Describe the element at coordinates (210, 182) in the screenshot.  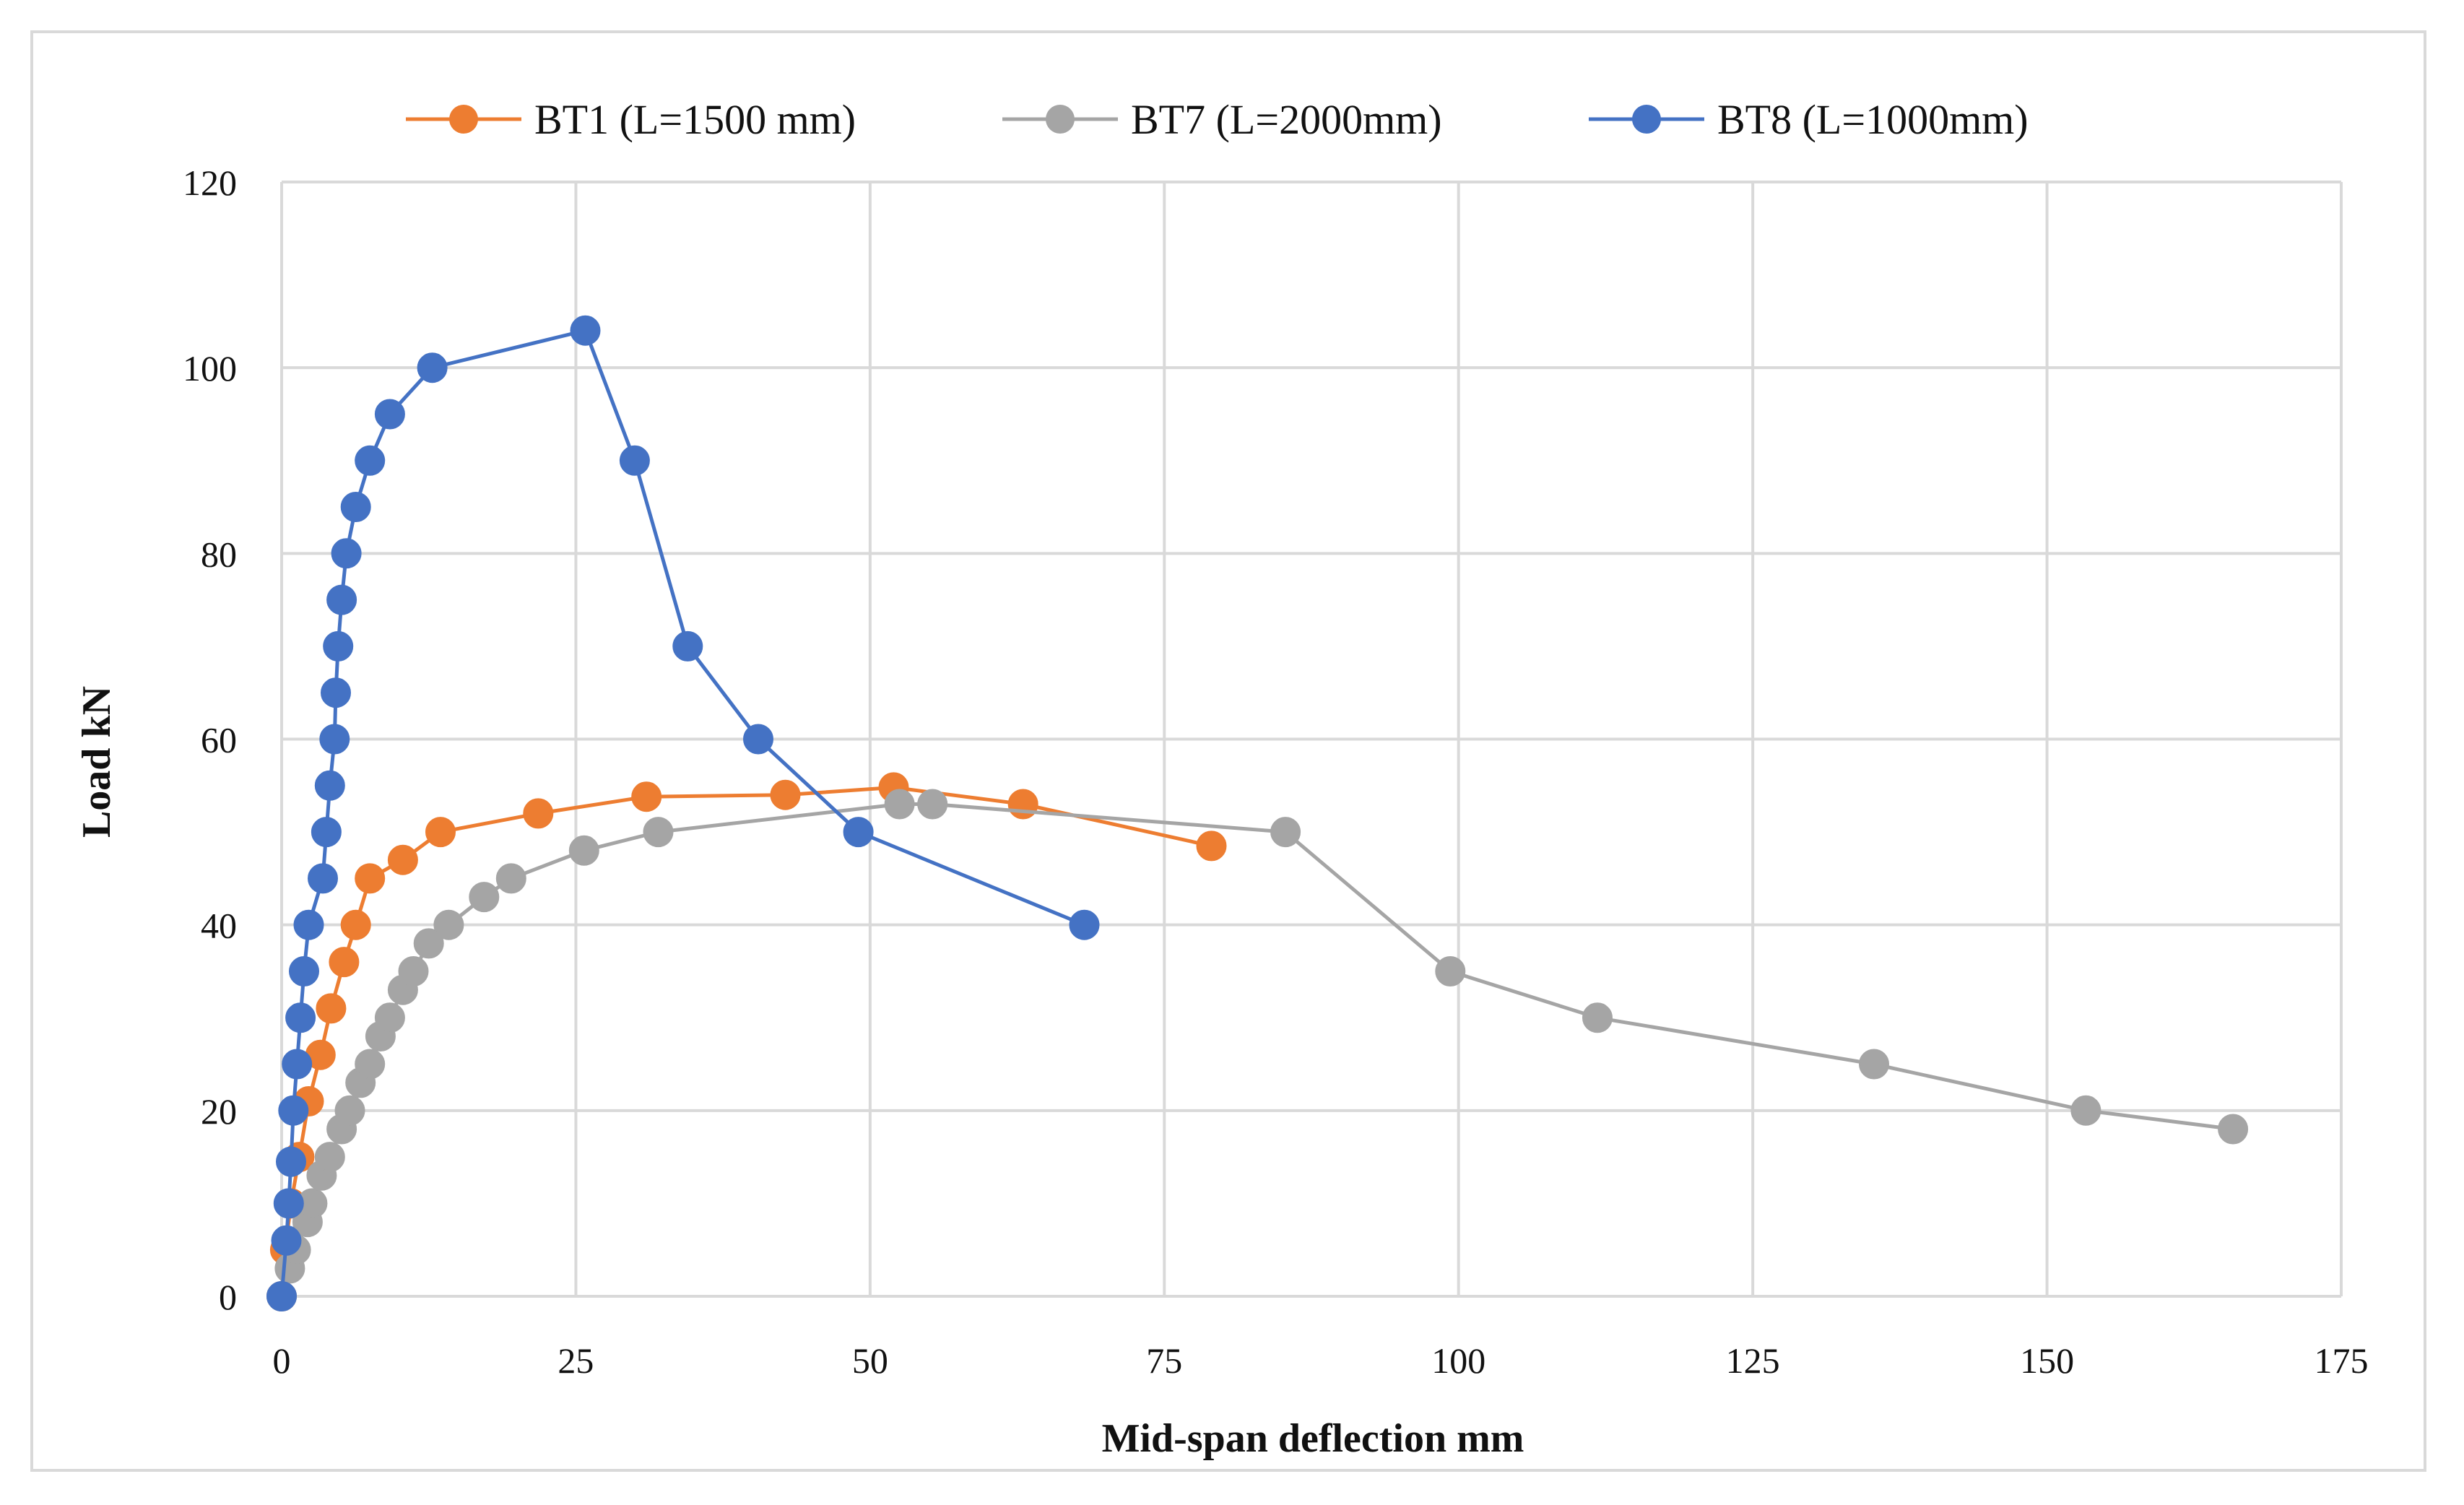
I see `y-tick-label: 120` at that location.